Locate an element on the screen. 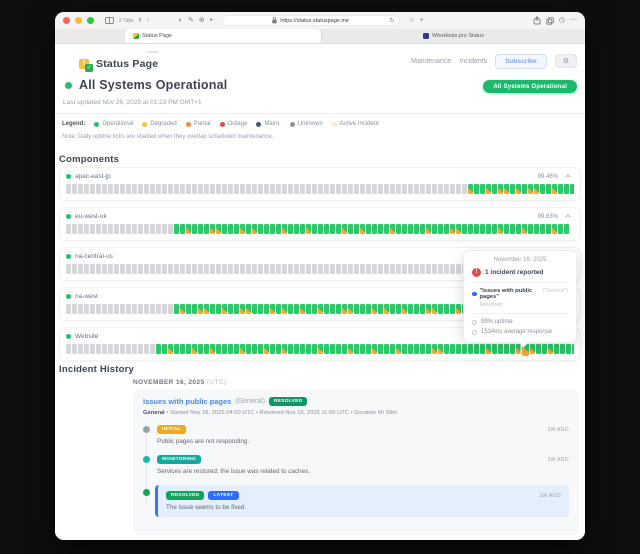  close-window-button is located at coordinates (66, 20).